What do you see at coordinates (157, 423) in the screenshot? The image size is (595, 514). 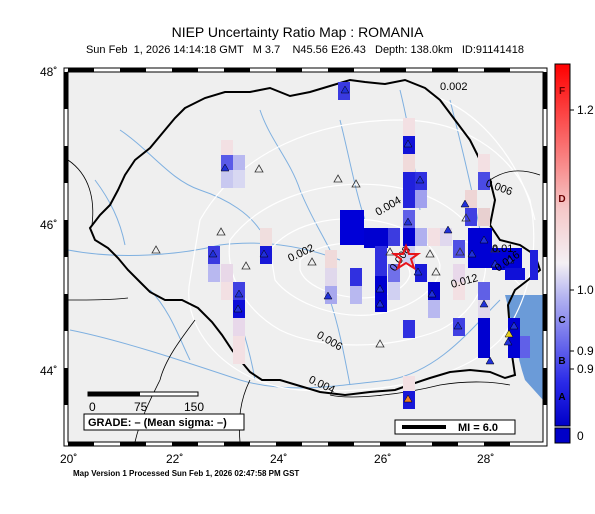 I see `grade-text: GRADE: – (Mean sigma: –)` at bounding box center [157, 423].